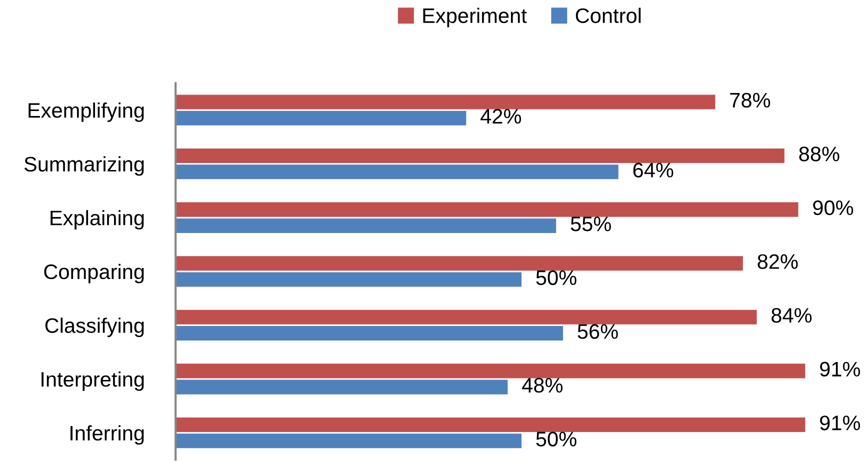 The image size is (865, 462). Describe the element at coordinates (598, 331) in the screenshot. I see `data-label: 56%` at that location.